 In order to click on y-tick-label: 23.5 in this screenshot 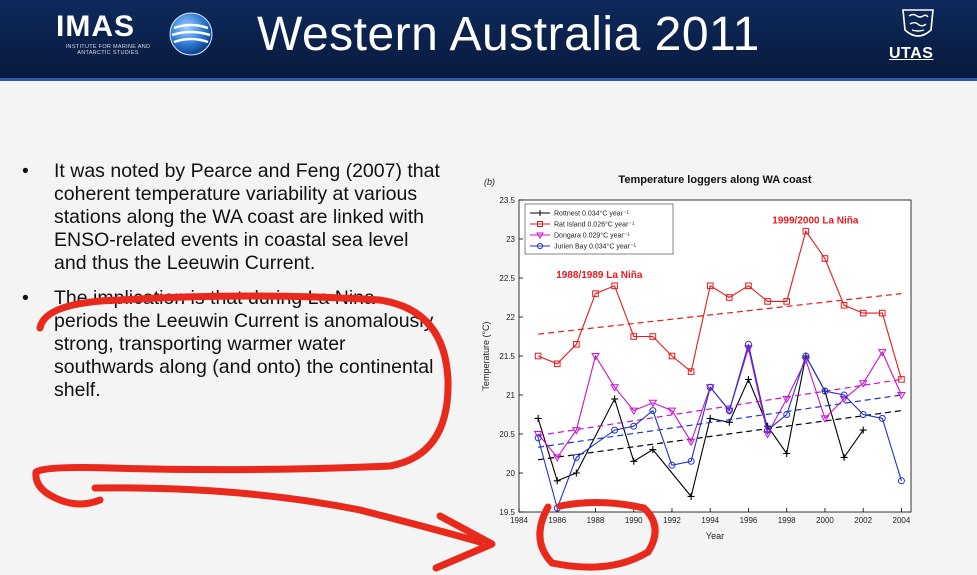, I will do `click(507, 200)`.